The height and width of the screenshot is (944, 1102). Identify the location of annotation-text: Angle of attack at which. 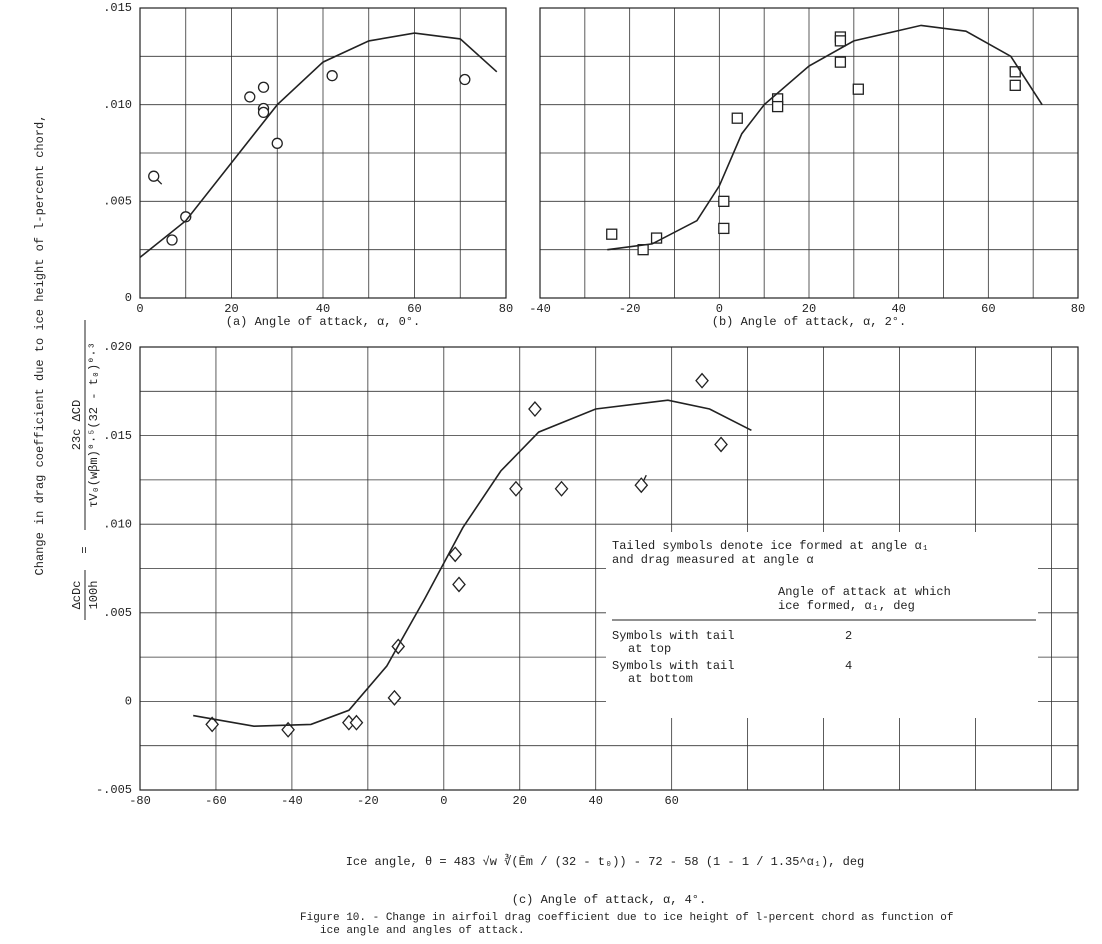
(864, 592).